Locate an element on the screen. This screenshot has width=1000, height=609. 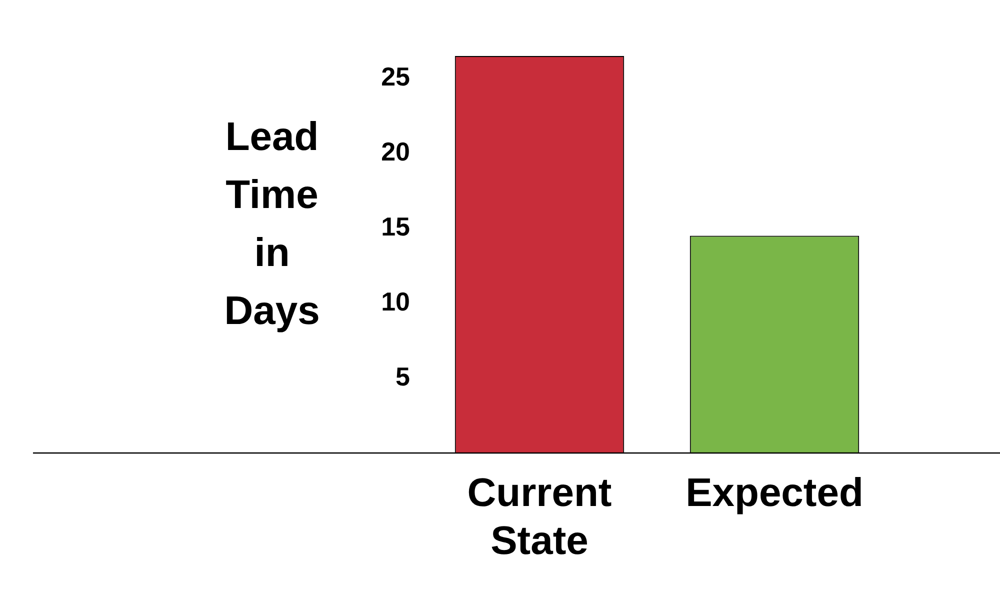
y-tick-label: 5 is located at coordinates (403, 376).